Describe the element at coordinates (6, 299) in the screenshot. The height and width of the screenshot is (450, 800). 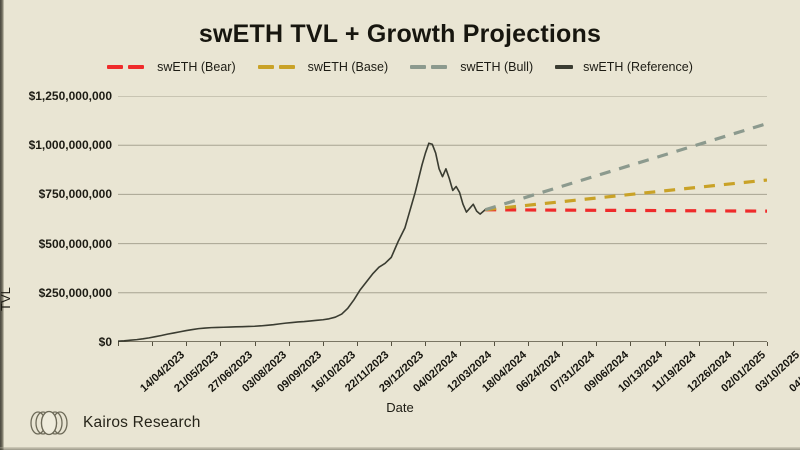
I see `y-axis-title: TVL` at that location.